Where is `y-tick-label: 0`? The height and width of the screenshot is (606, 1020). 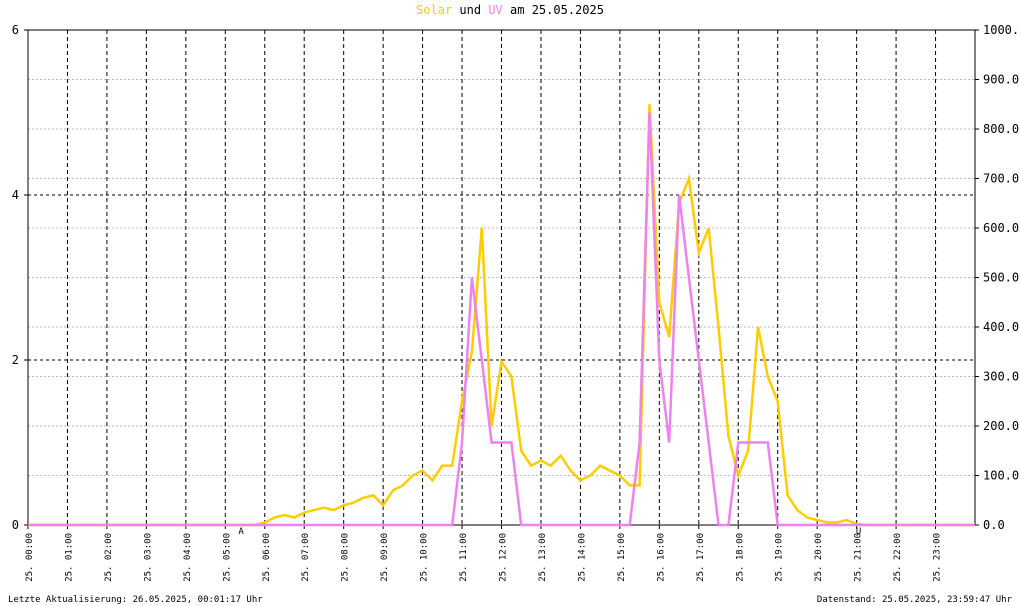 y-tick-label: 0 is located at coordinates (15, 525).